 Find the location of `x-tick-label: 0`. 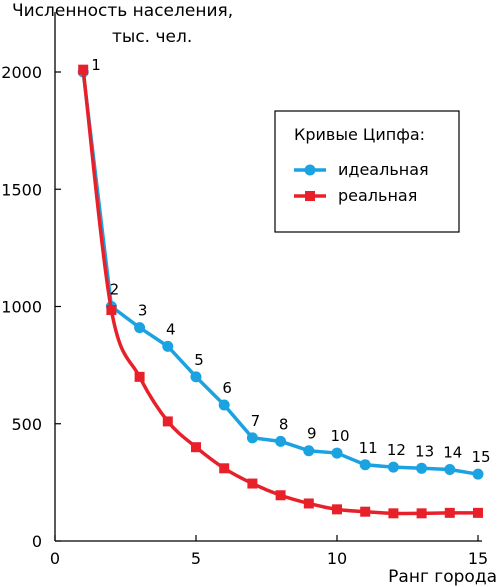

x-tick-label: 0 is located at coordinates (55, 558).